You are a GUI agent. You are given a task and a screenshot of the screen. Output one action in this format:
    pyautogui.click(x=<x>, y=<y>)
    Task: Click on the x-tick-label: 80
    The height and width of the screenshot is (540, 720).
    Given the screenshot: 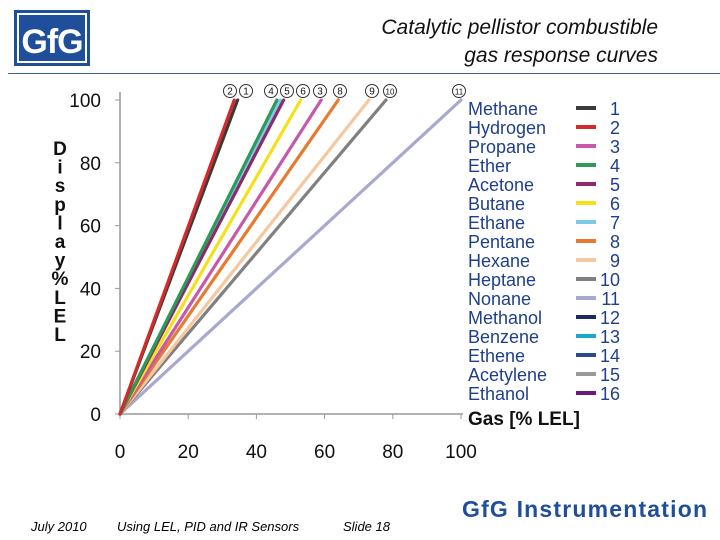 What is the action you would take?
    pyautogui.click(x=392, y=452)
    